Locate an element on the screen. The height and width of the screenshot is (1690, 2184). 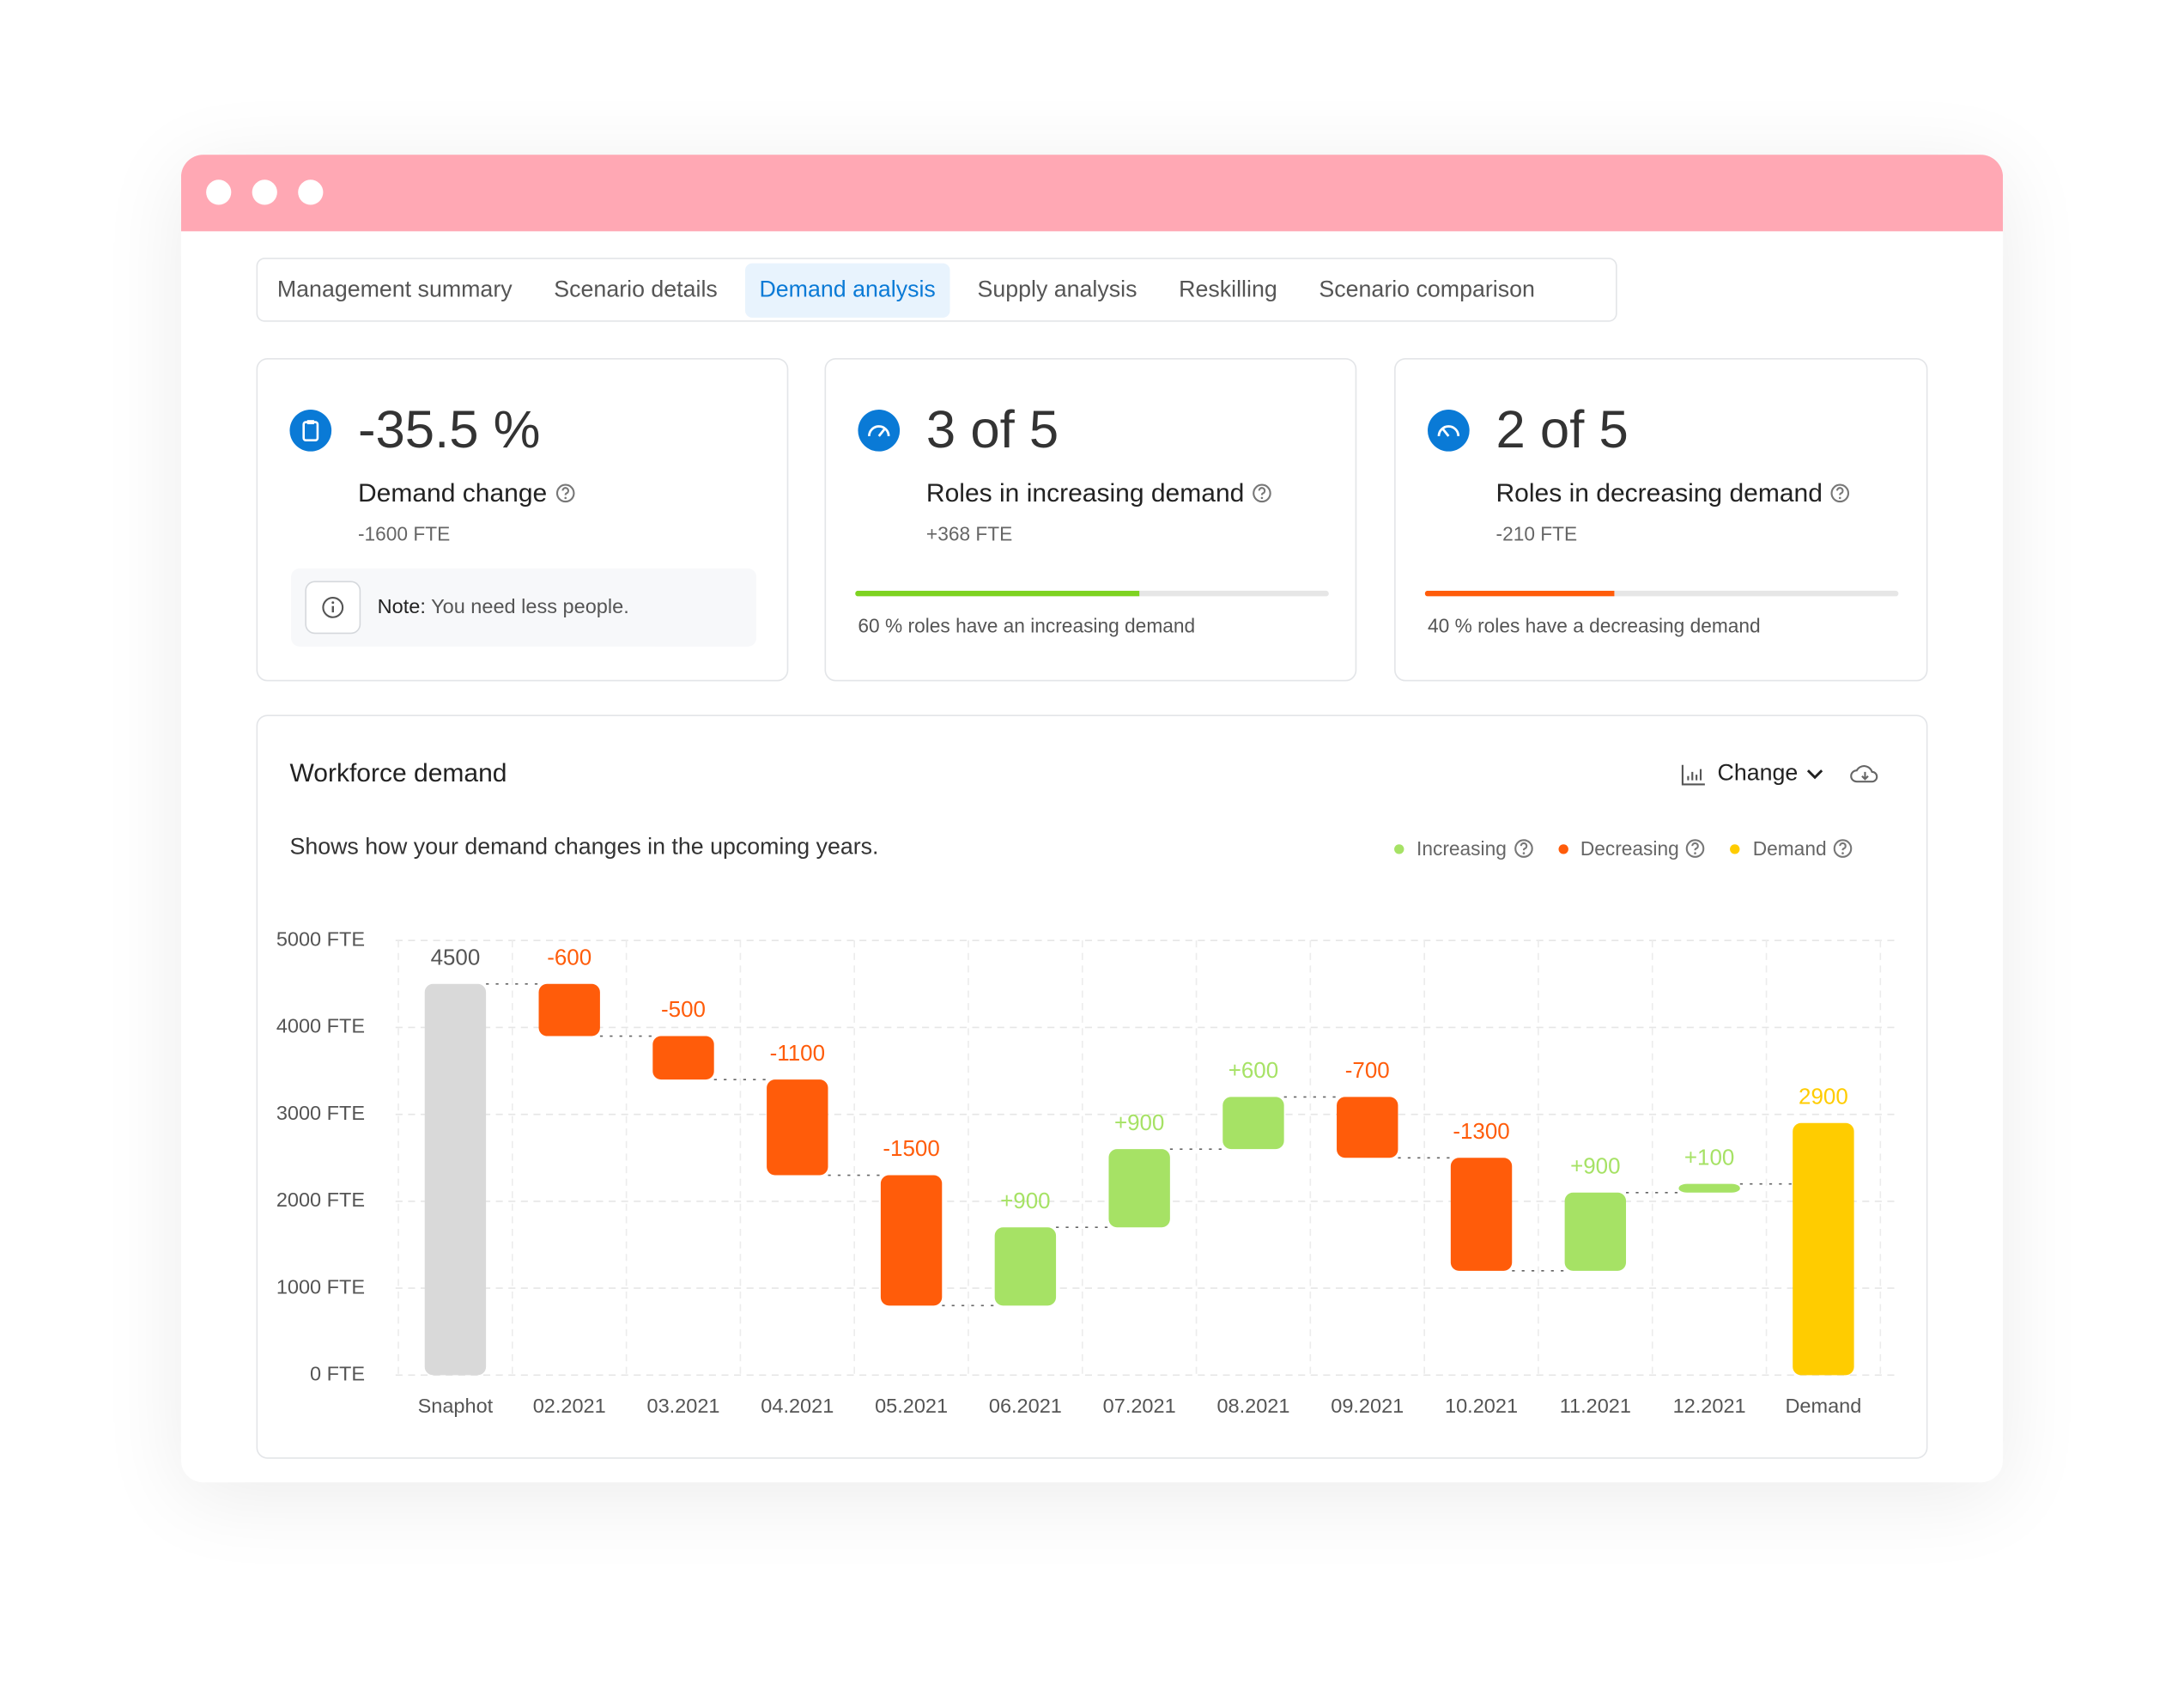
x-tick-label: 03.2021 is located at coordinates (682, 1406).